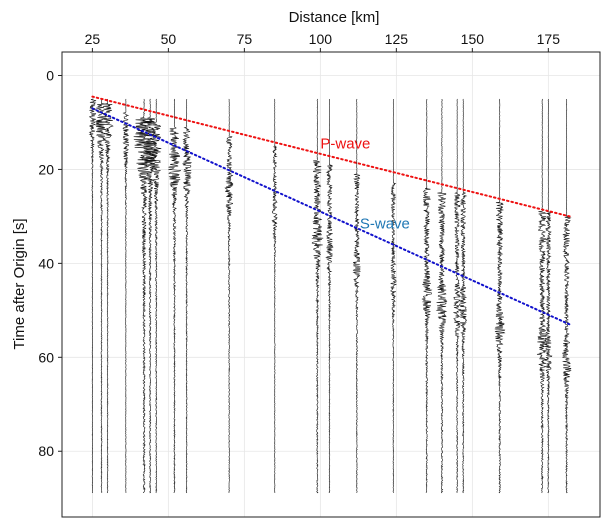 The image size is (611, 528). Describe the element at coordinates (245, 39) in the screenshot. I see `x-tick-label: 75` at that location.